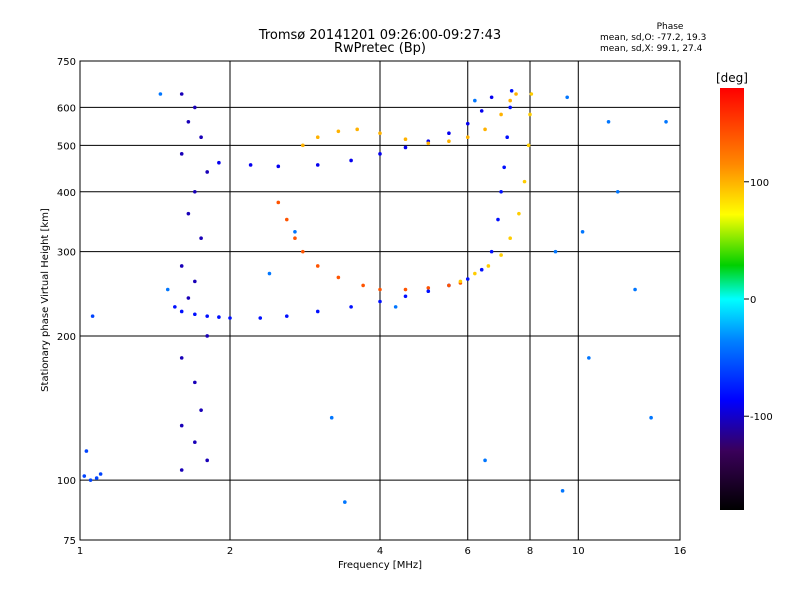  I want to click on y-tick-label: 75, so click(69, 541).